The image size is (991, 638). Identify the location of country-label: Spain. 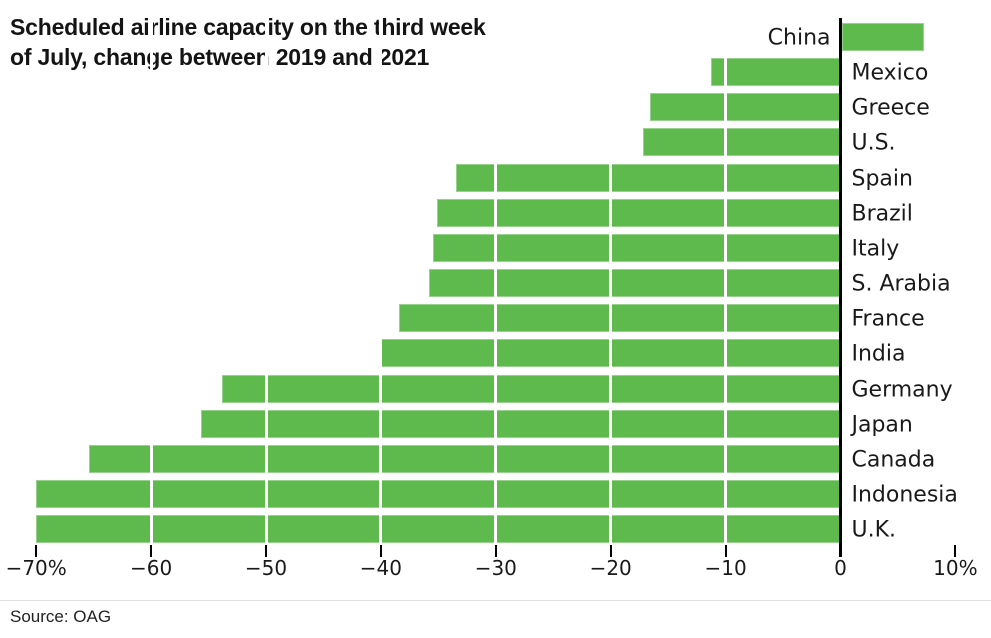
(882, 179).